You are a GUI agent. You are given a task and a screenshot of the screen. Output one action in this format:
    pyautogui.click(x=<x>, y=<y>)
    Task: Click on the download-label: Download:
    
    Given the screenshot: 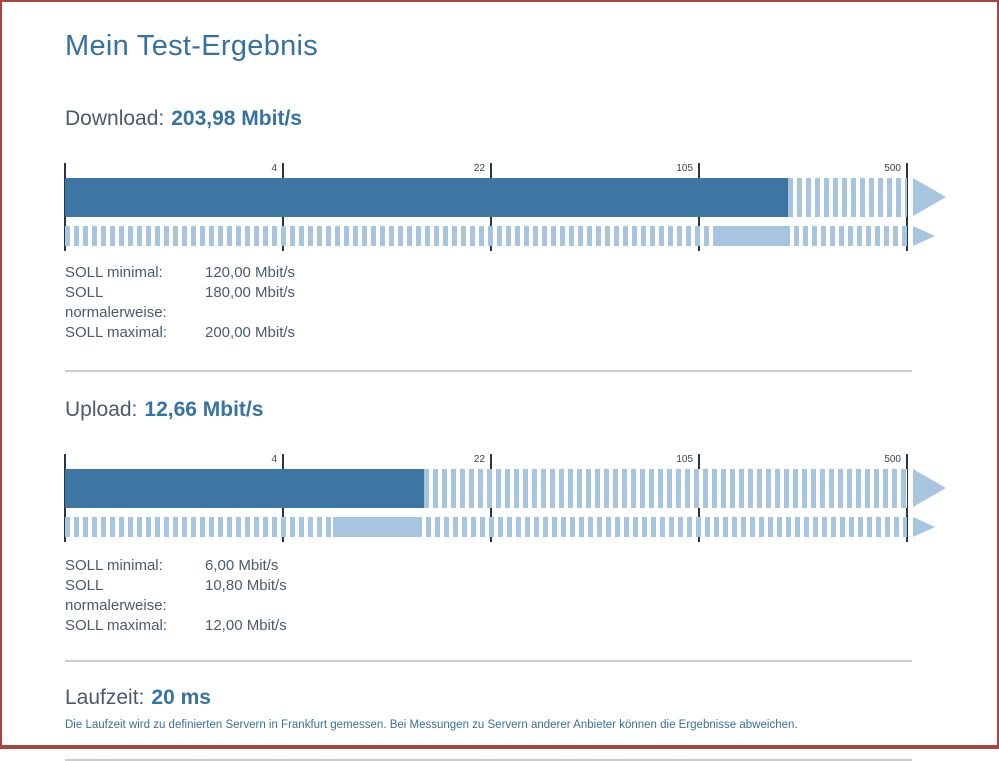 What is the action you would take?
    pyautogui.click(x=115, y=118)
    